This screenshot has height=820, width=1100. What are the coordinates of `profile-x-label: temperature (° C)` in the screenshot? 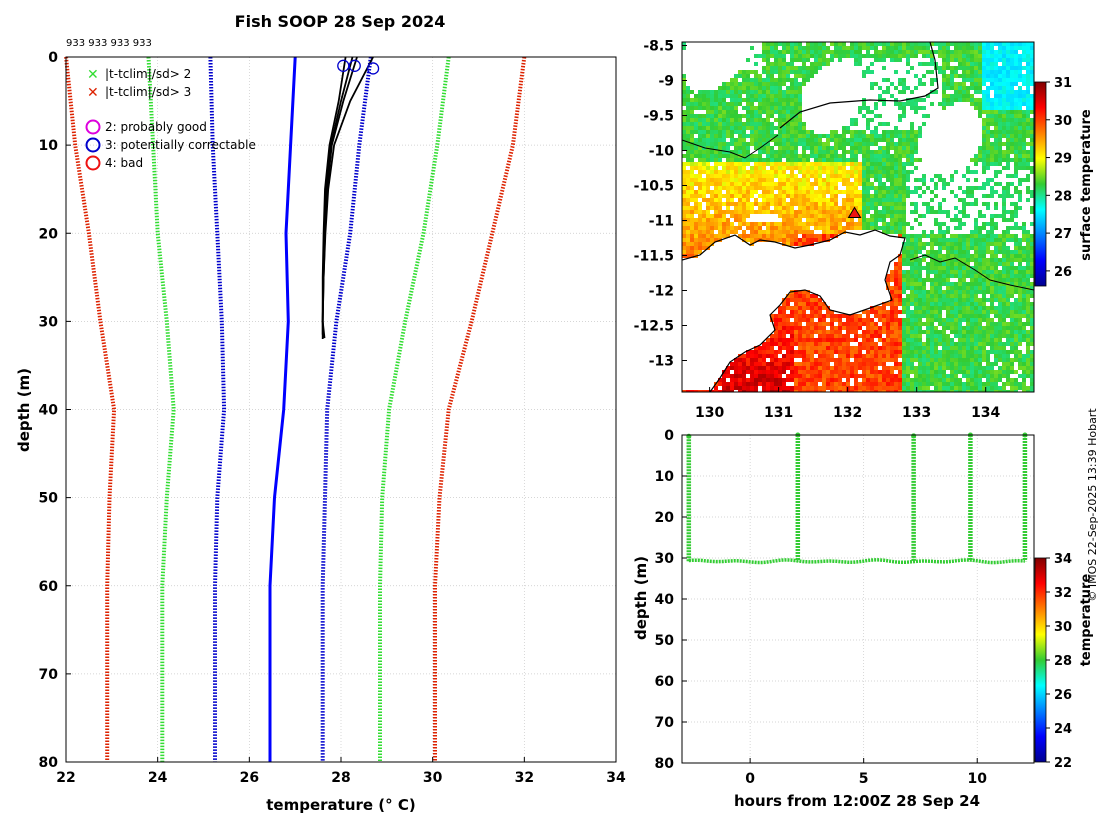 It's located at (341, 805).